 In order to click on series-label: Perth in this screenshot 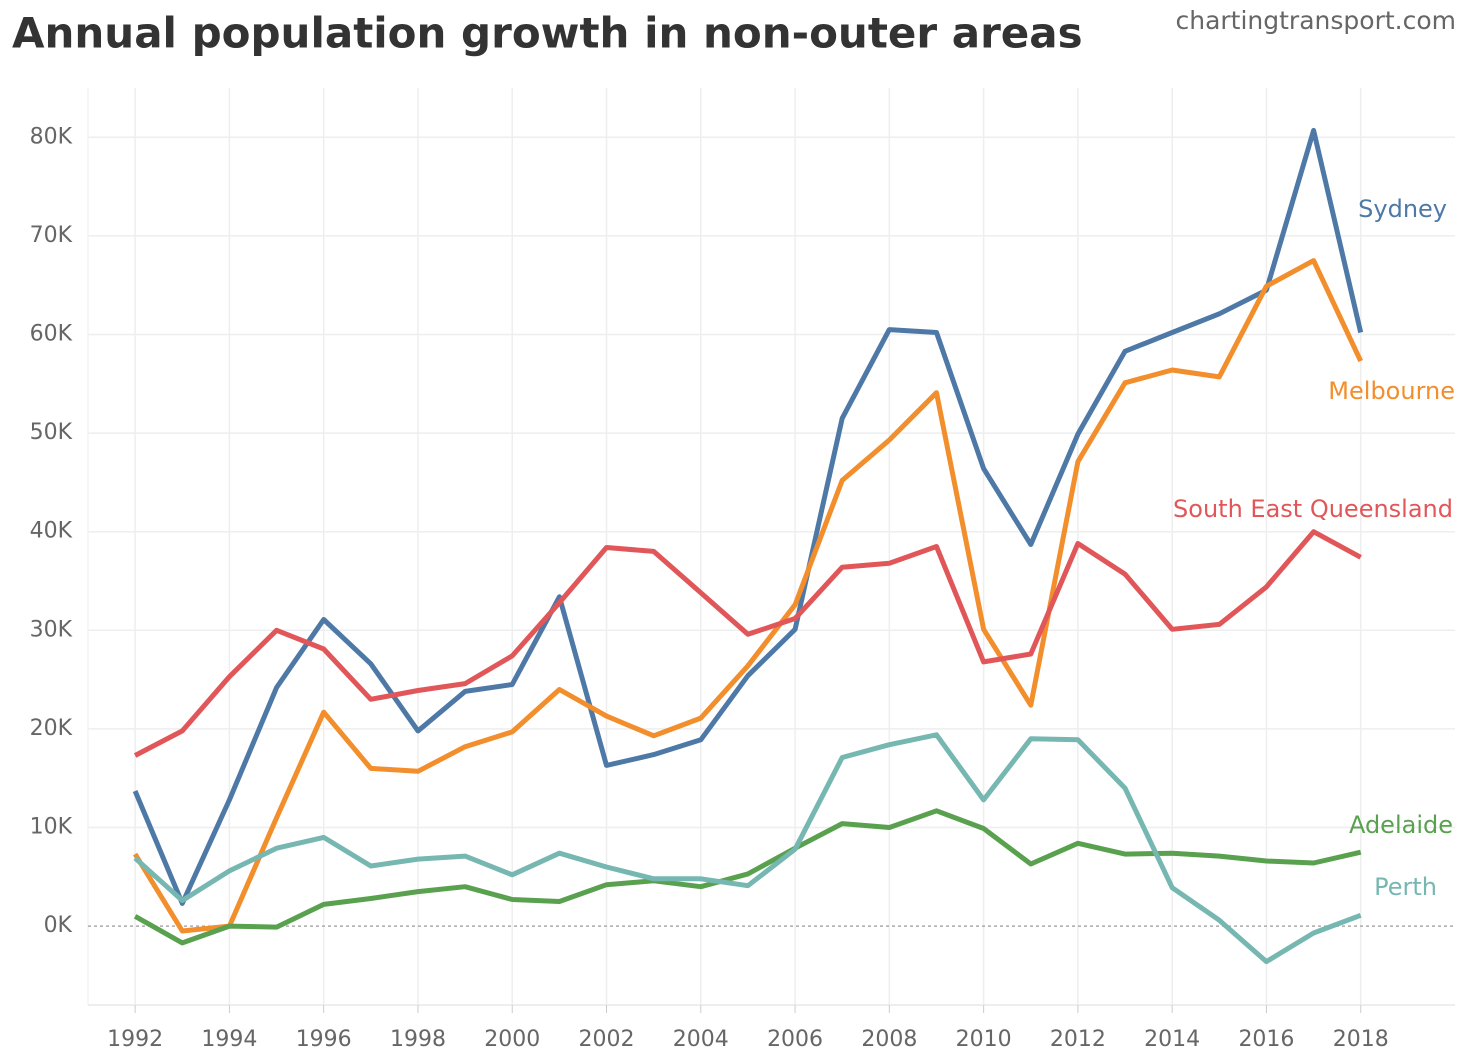, I will do `click(1405, 887)`.